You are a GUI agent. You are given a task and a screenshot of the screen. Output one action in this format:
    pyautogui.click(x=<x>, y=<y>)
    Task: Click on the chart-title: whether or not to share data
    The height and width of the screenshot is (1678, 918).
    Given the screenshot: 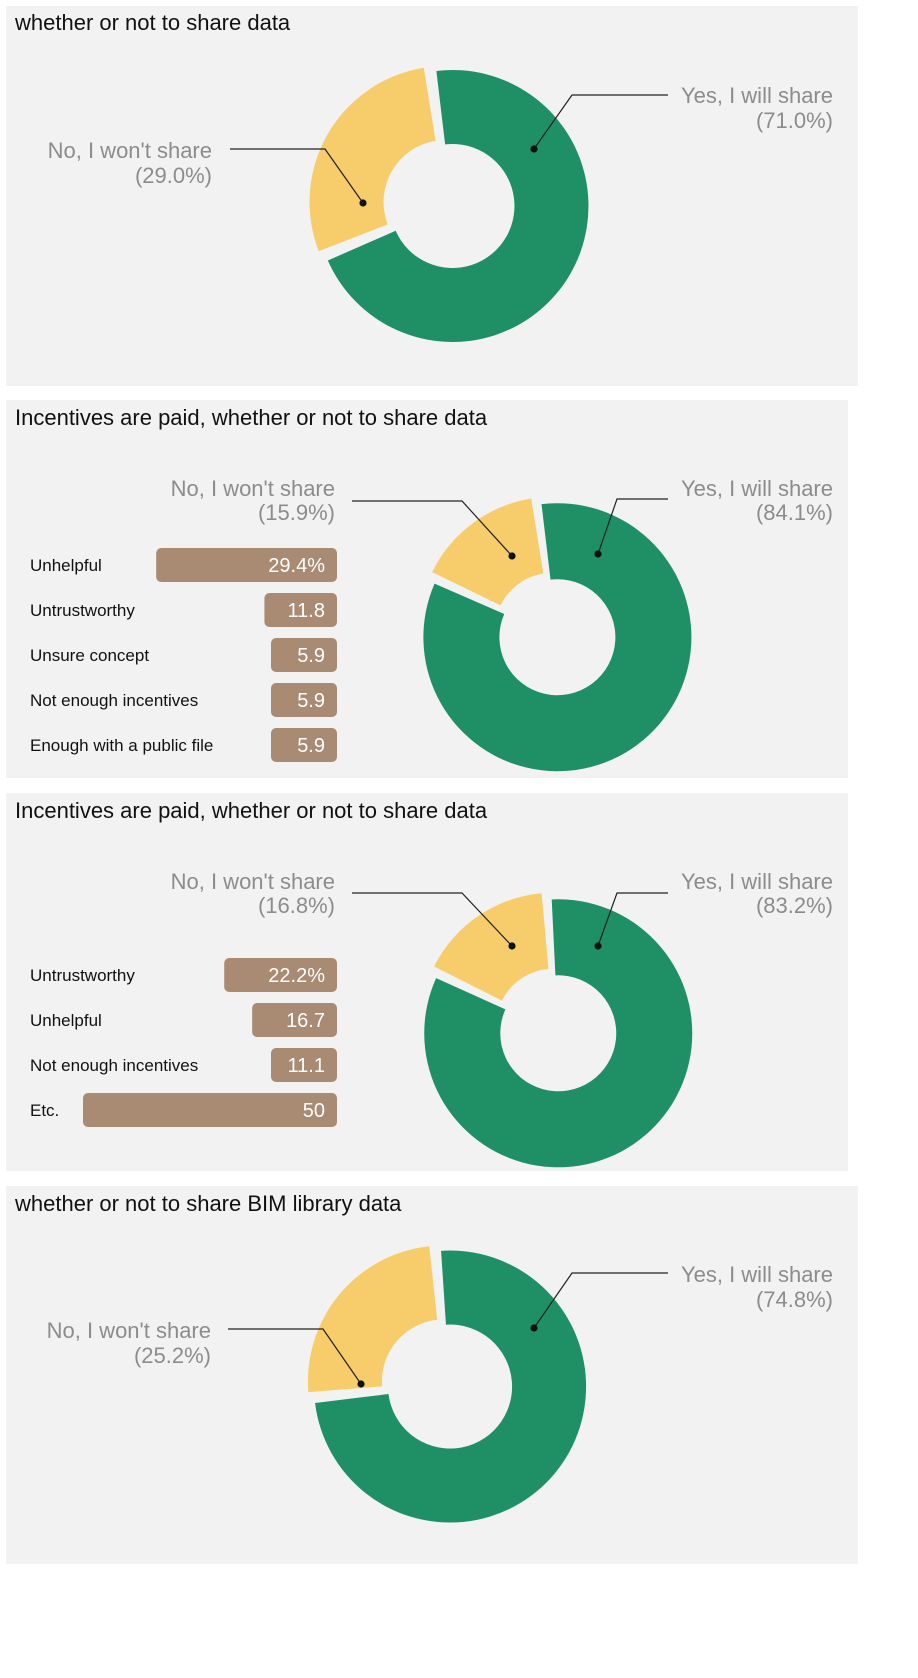 What is the action you would take?
    pyautogui.click(x=152, y=22)
    